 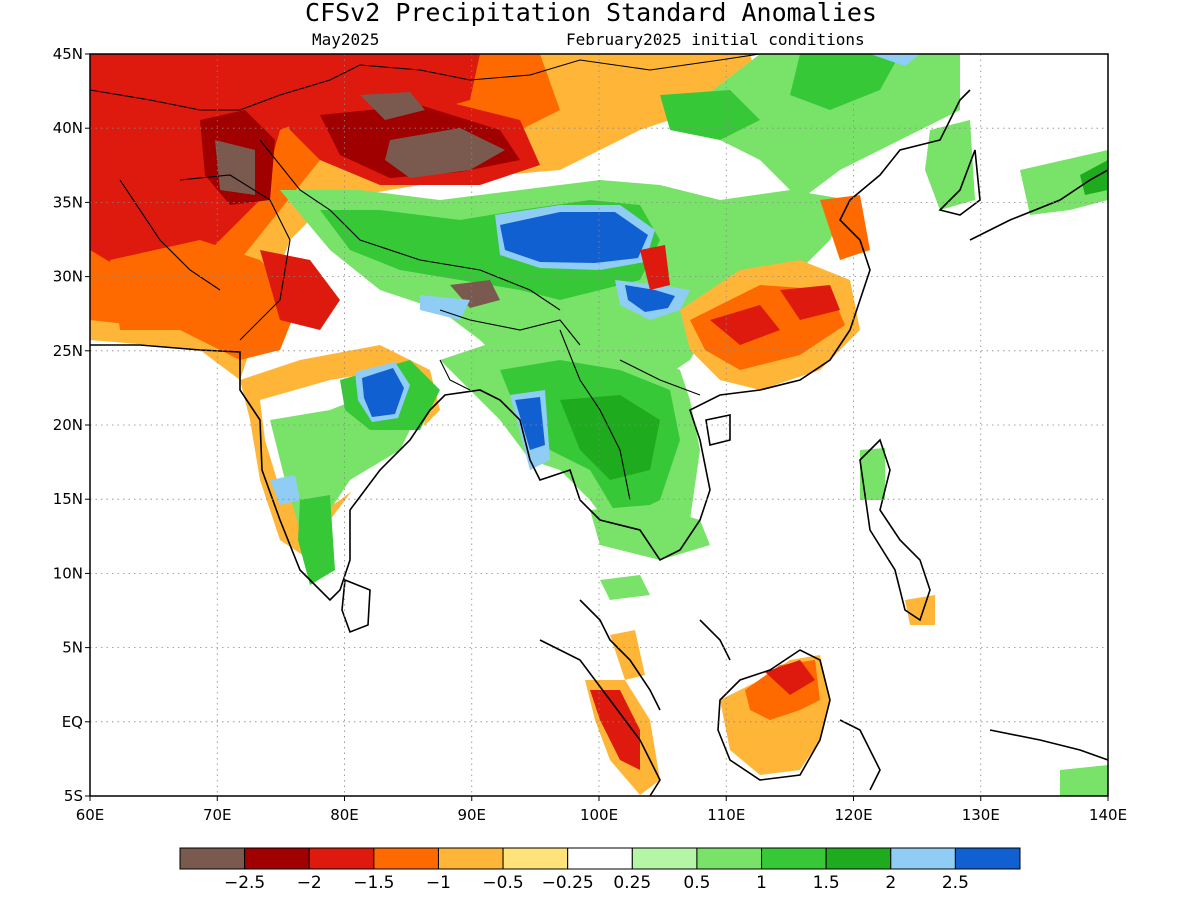 I want to click on initial-conditions: February2025 initial conditions, so click(x=715, y=39).